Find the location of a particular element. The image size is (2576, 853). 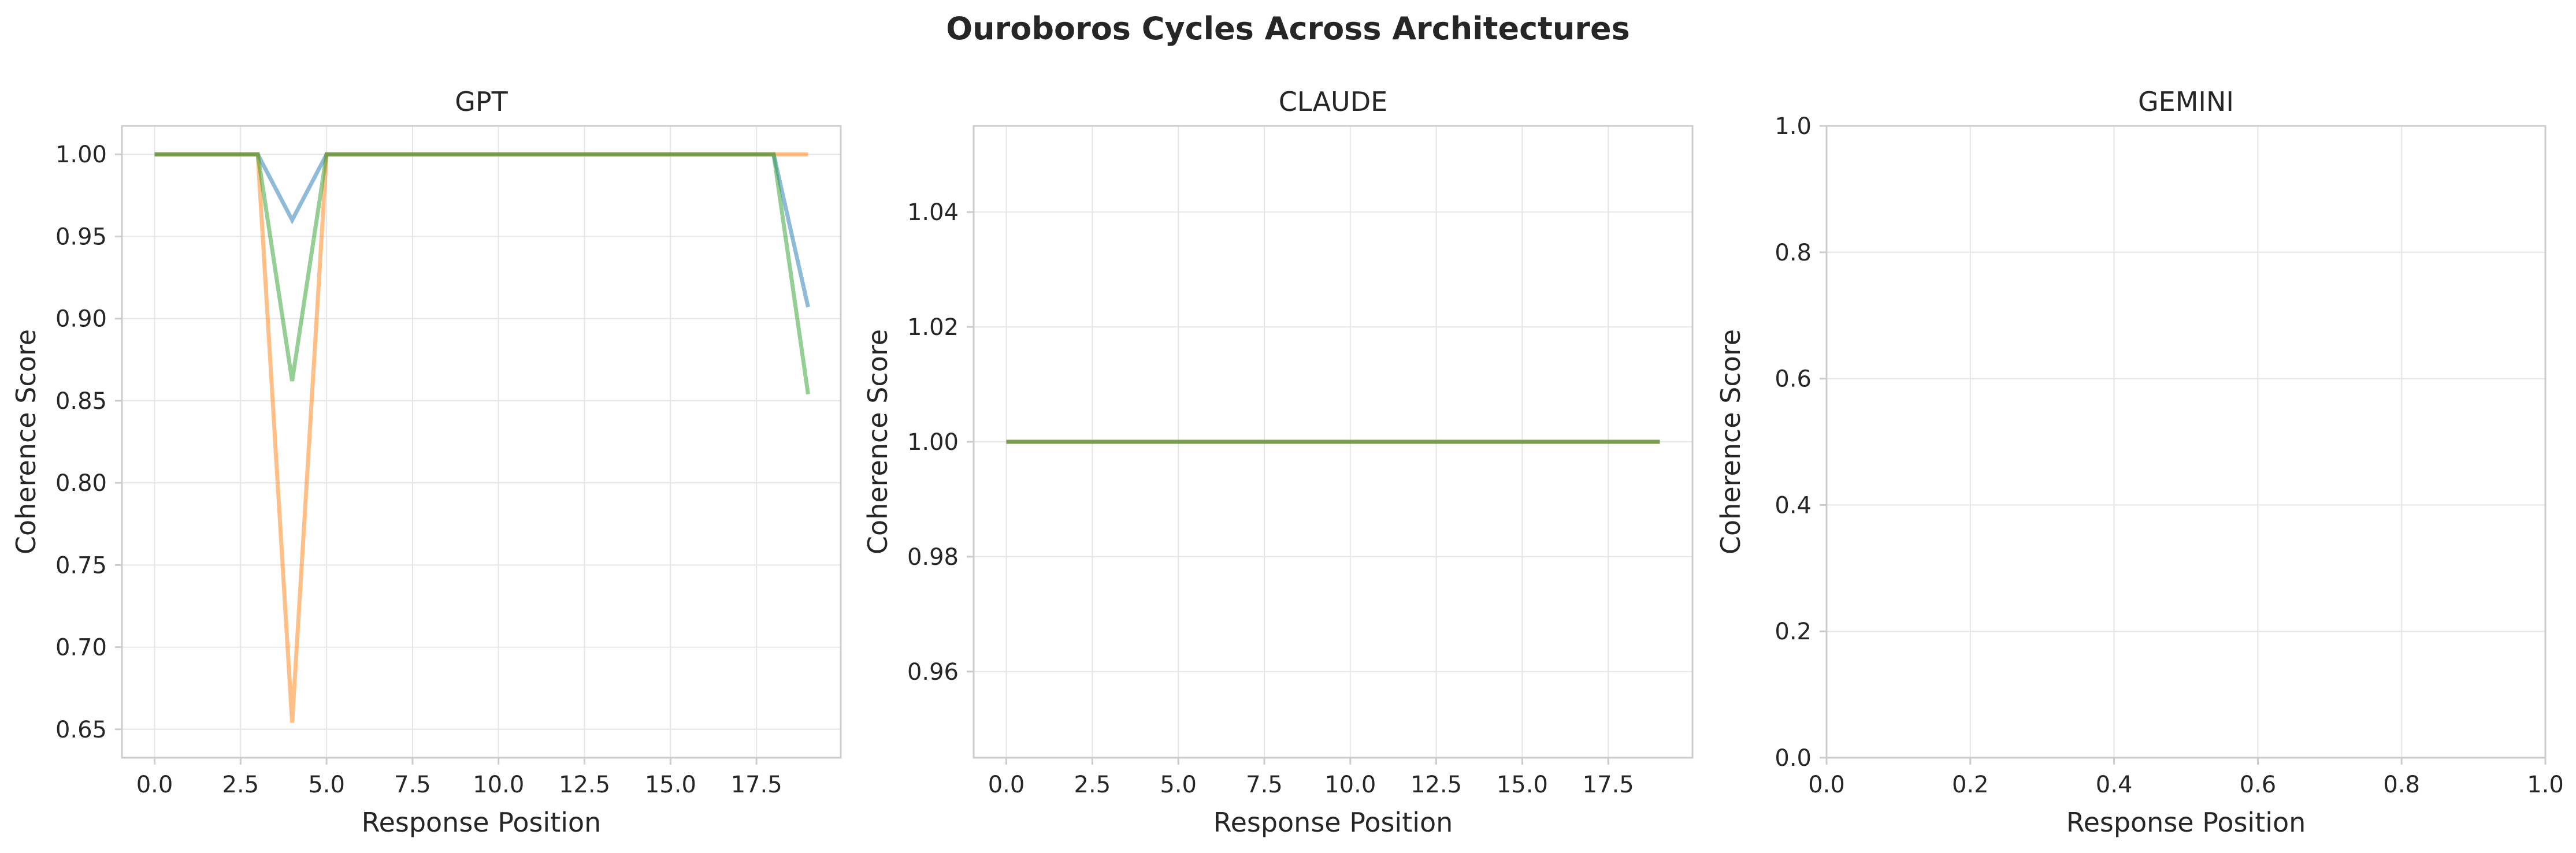

y-tick-label: 1.02 is located at coordinates (933, 327).